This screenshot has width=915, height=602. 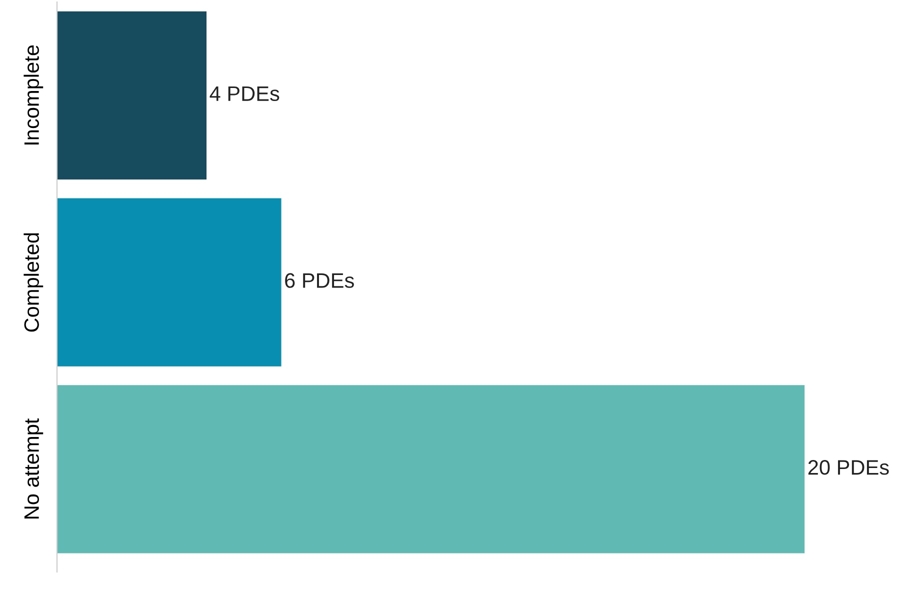 What do you see at coordinates (34, 94) in the screenshot?
I see `y-tick-label: Incomplete` at bounding box center [34, 94].